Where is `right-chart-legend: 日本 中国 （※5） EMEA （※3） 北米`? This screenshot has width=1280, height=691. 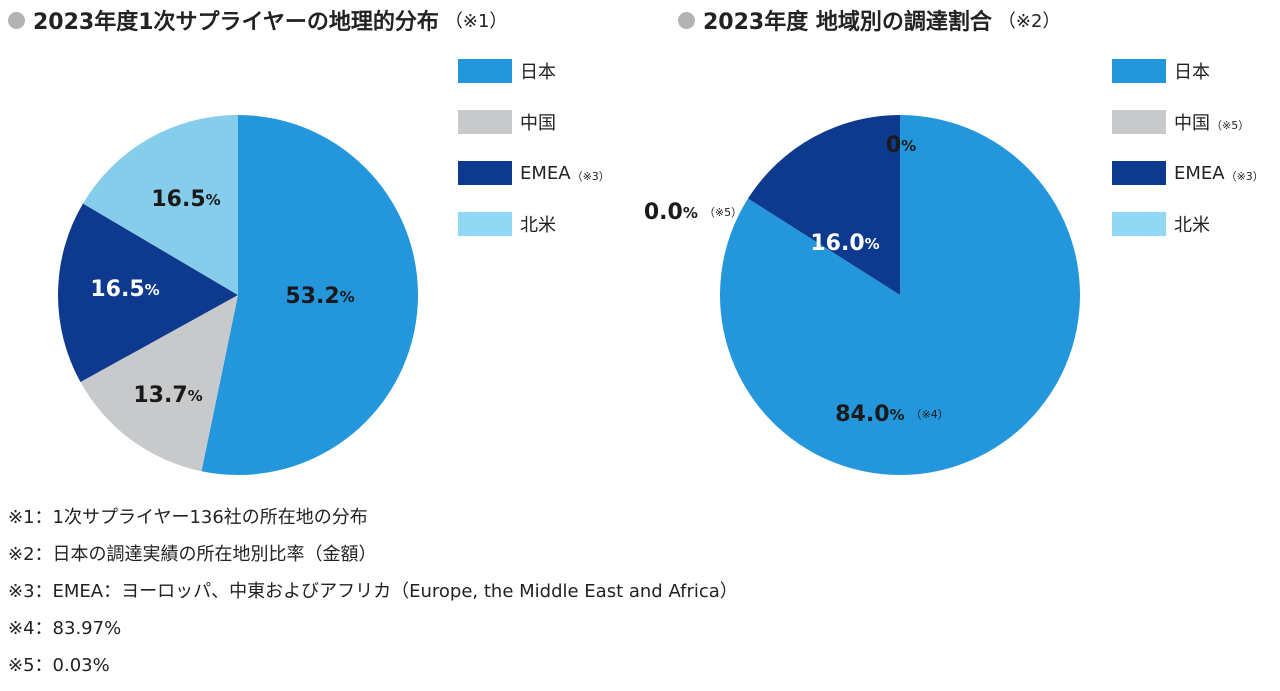 right-chart-legend: 日本 中国 （※5） EMEA （※3） 北米 is located at coordinates (1188, 160).